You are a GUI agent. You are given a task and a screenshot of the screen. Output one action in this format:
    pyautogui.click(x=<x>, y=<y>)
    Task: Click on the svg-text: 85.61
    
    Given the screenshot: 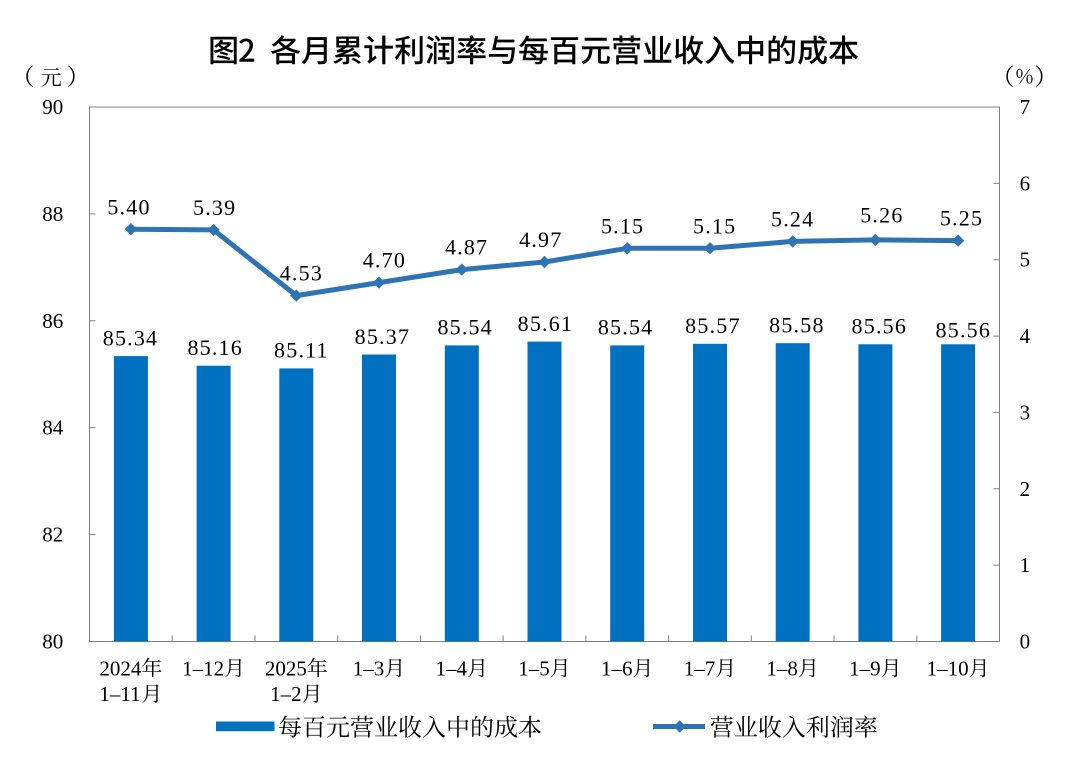 What is the action you would take?
    pyautogui.click(x=546, y=323)
    